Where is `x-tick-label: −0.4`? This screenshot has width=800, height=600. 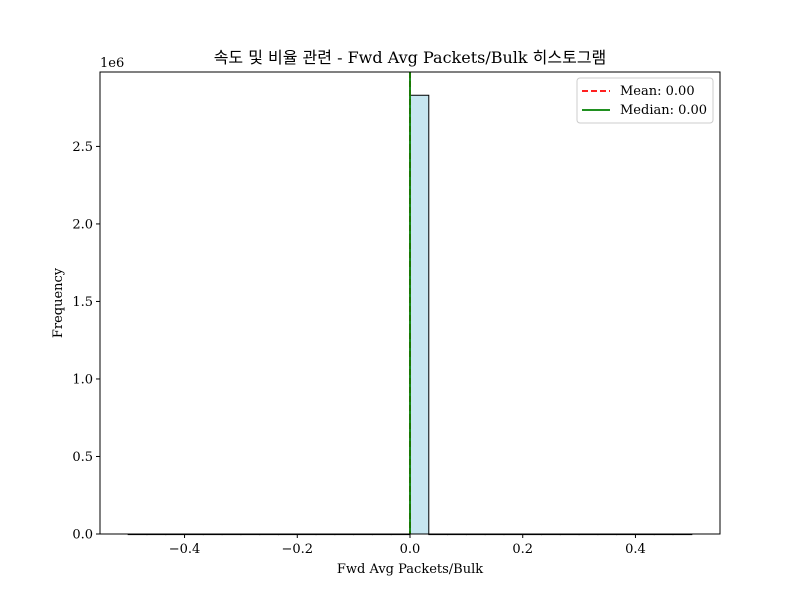 x-tick-label: −0.4 is located at coordinates (185, 549).